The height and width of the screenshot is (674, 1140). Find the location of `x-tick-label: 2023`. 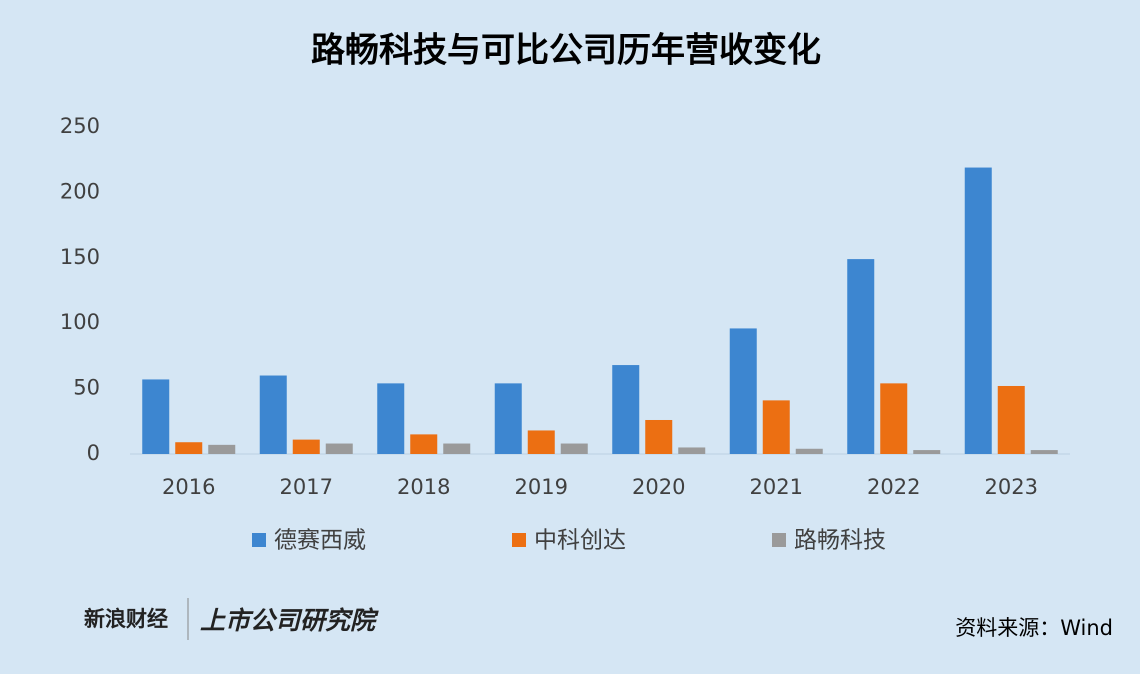

x-tick-label: 2023 is located at coordinates (1011, 487).